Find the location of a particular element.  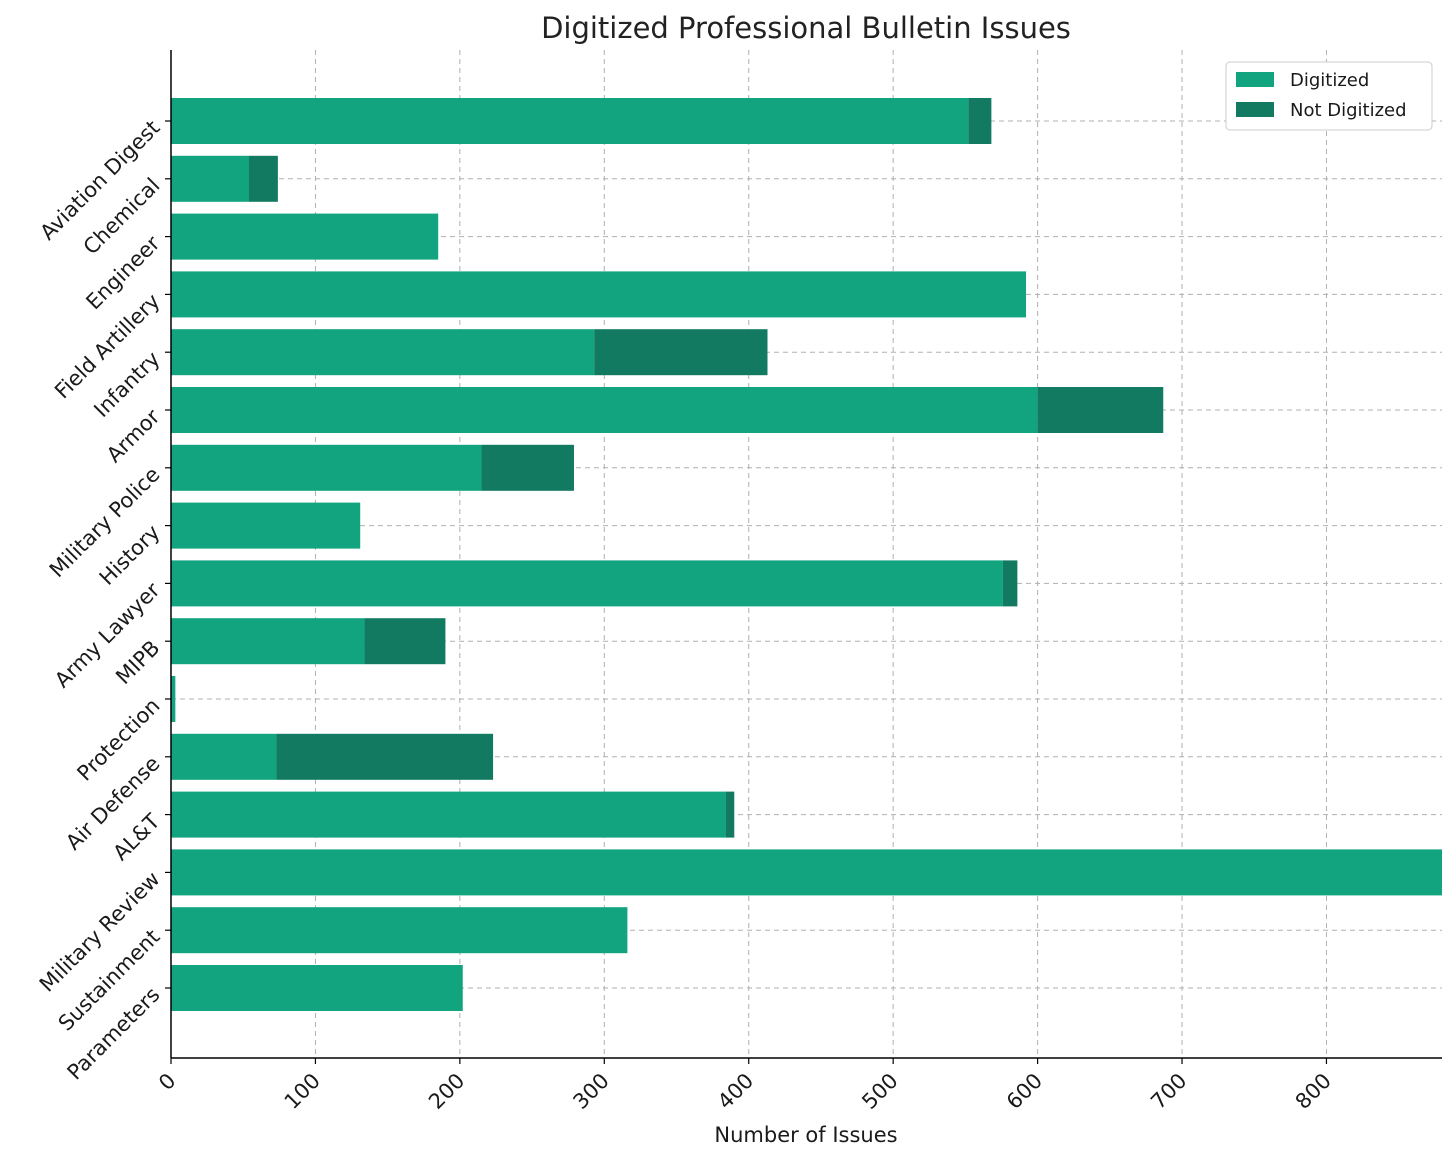

x-tick-labels: 0 100 200 300 400 500 600 700 800 is located at coordinates (745, 1086).